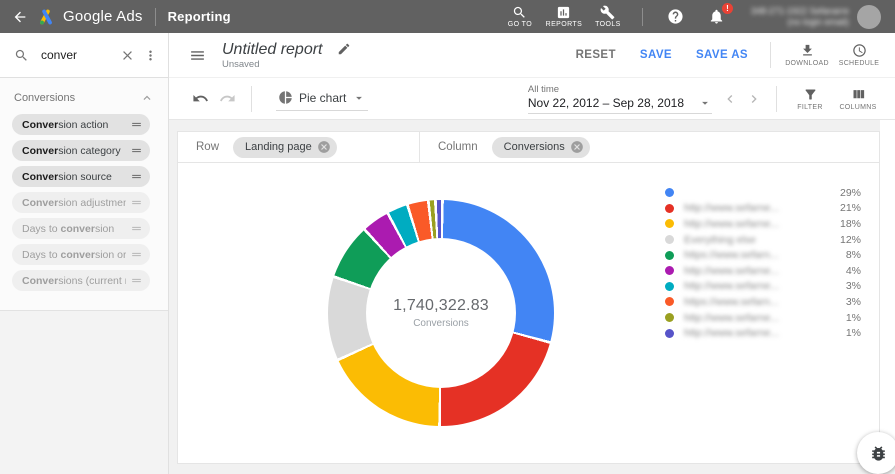  I want to click on help-button, so click(675, 16).